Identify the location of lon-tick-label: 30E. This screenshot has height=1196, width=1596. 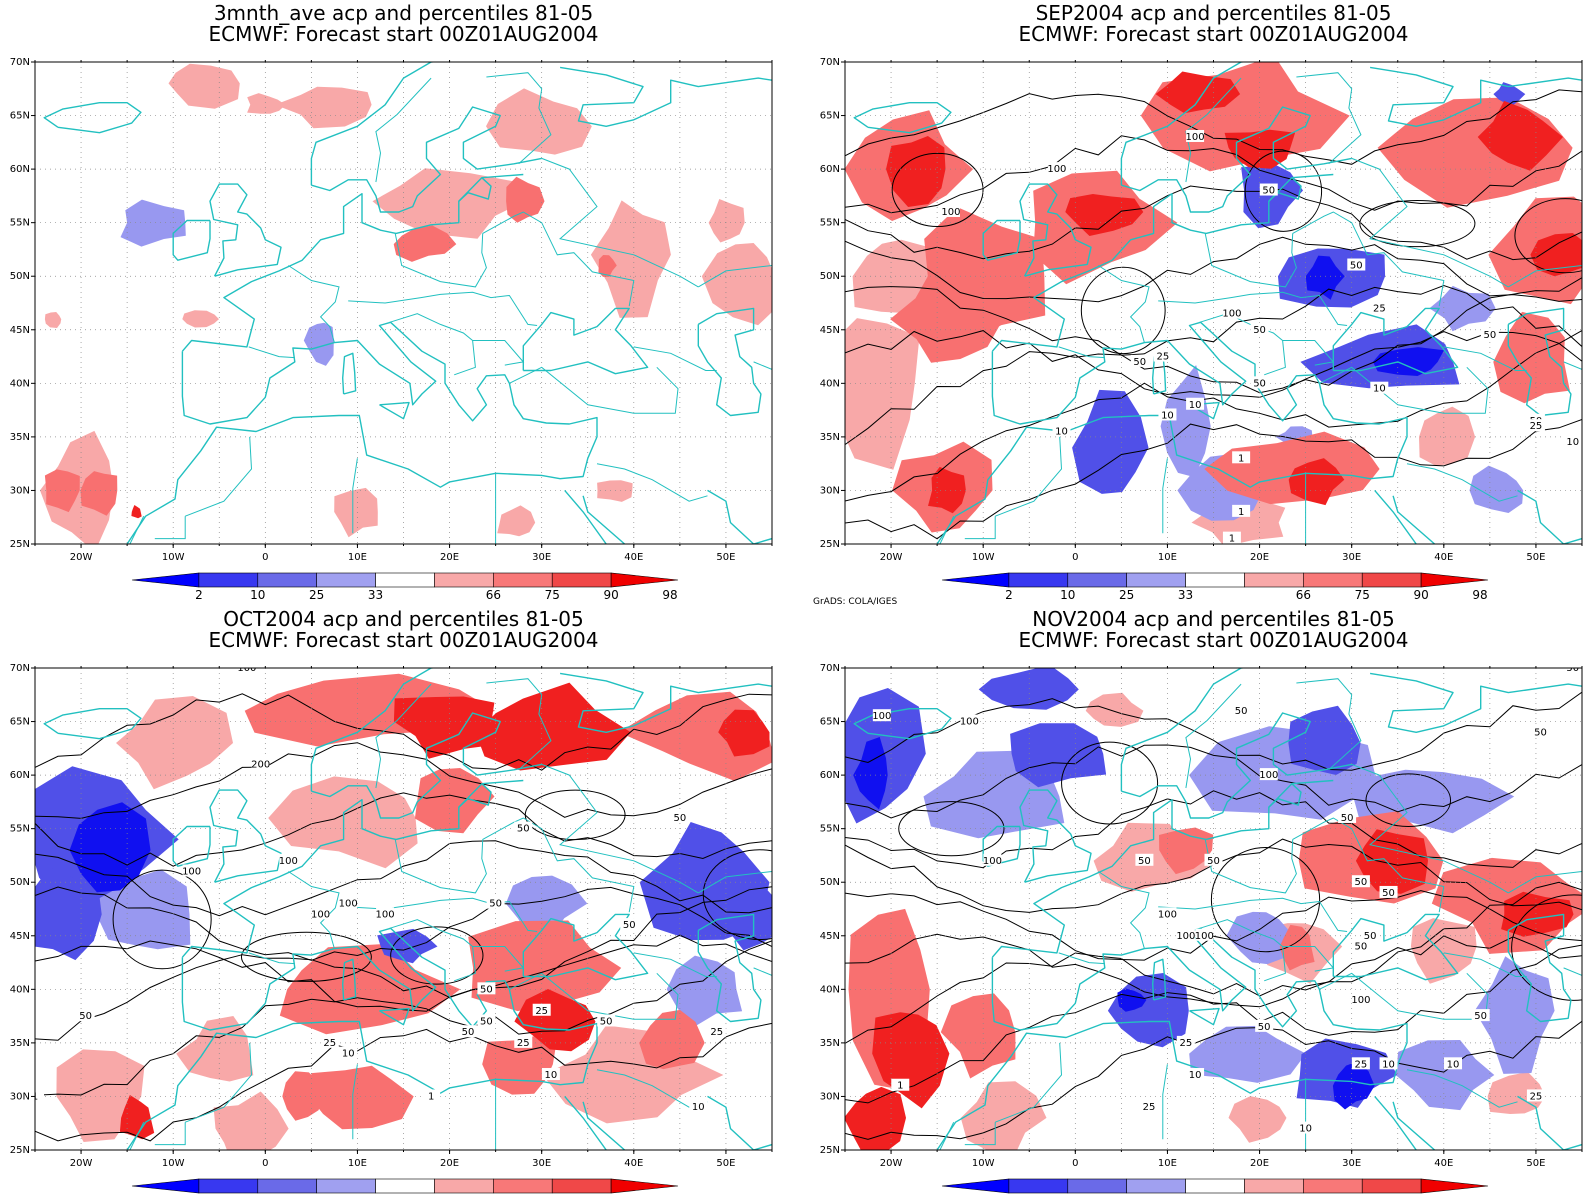
(1351, 557).